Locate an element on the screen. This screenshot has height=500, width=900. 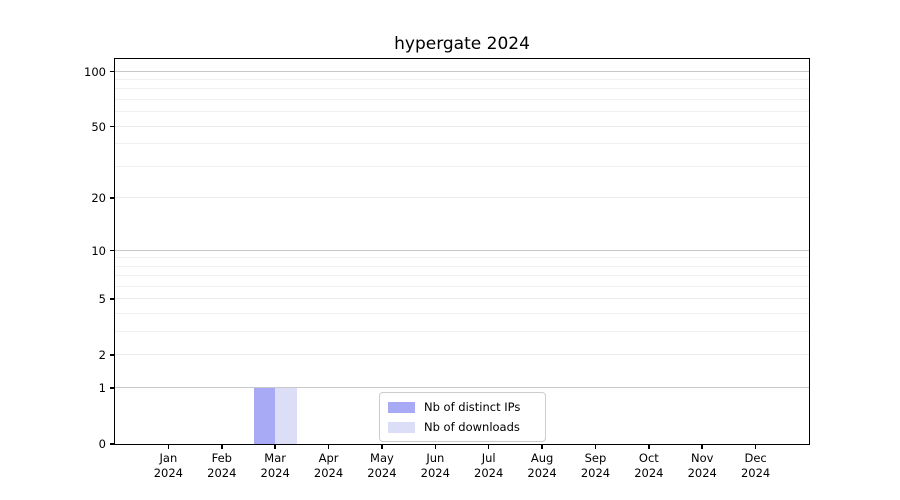
x-tick-sep is located at coordinates (595, 447).